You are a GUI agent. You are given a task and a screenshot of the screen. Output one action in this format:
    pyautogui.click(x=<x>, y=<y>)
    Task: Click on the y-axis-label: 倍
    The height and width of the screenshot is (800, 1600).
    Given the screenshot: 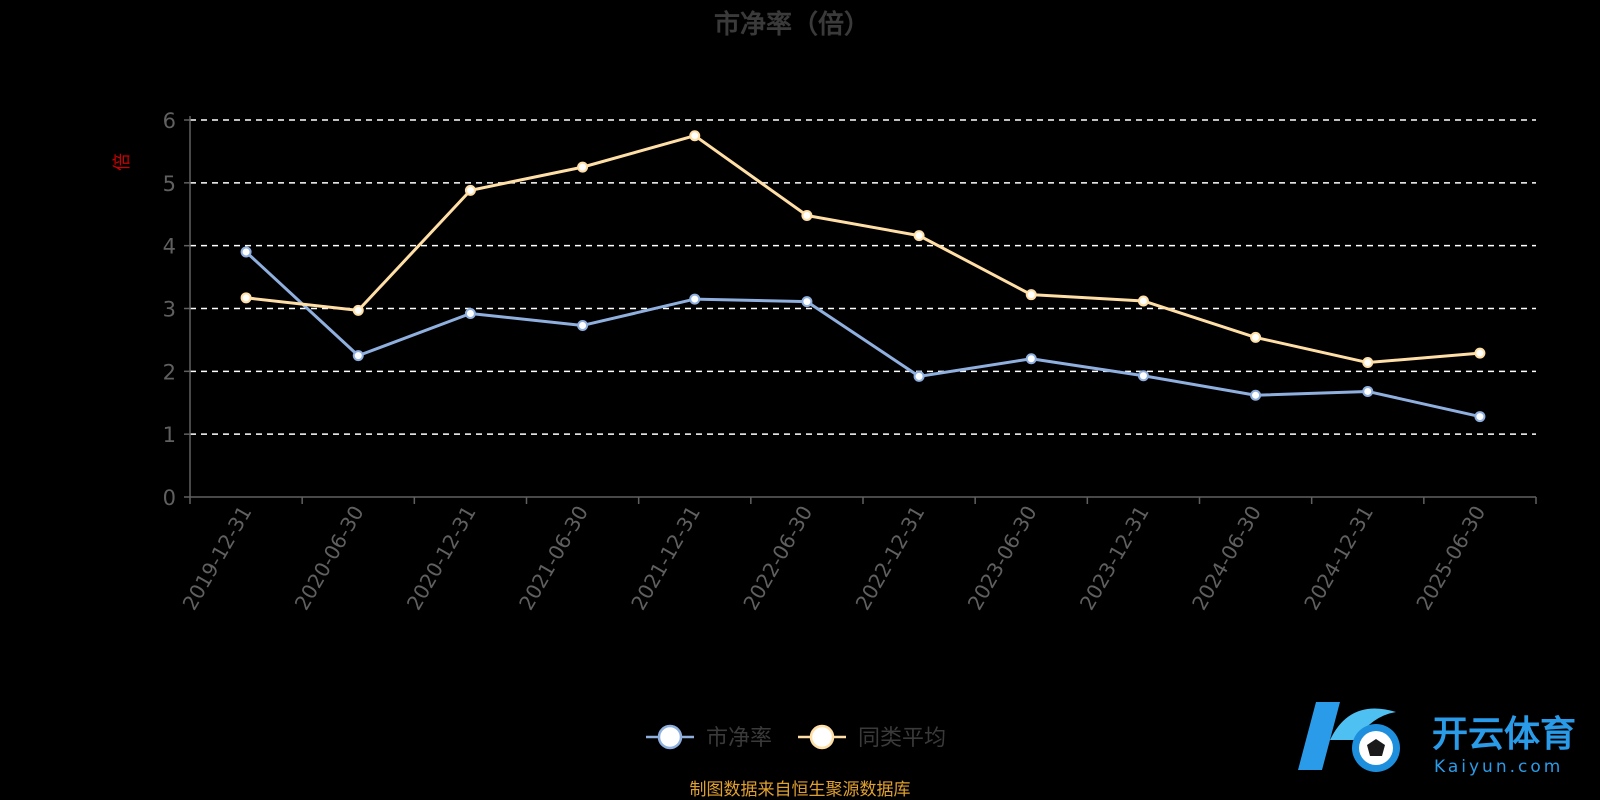 What is the action you would take?
    pyautogui.click(x=122, y=162)
    